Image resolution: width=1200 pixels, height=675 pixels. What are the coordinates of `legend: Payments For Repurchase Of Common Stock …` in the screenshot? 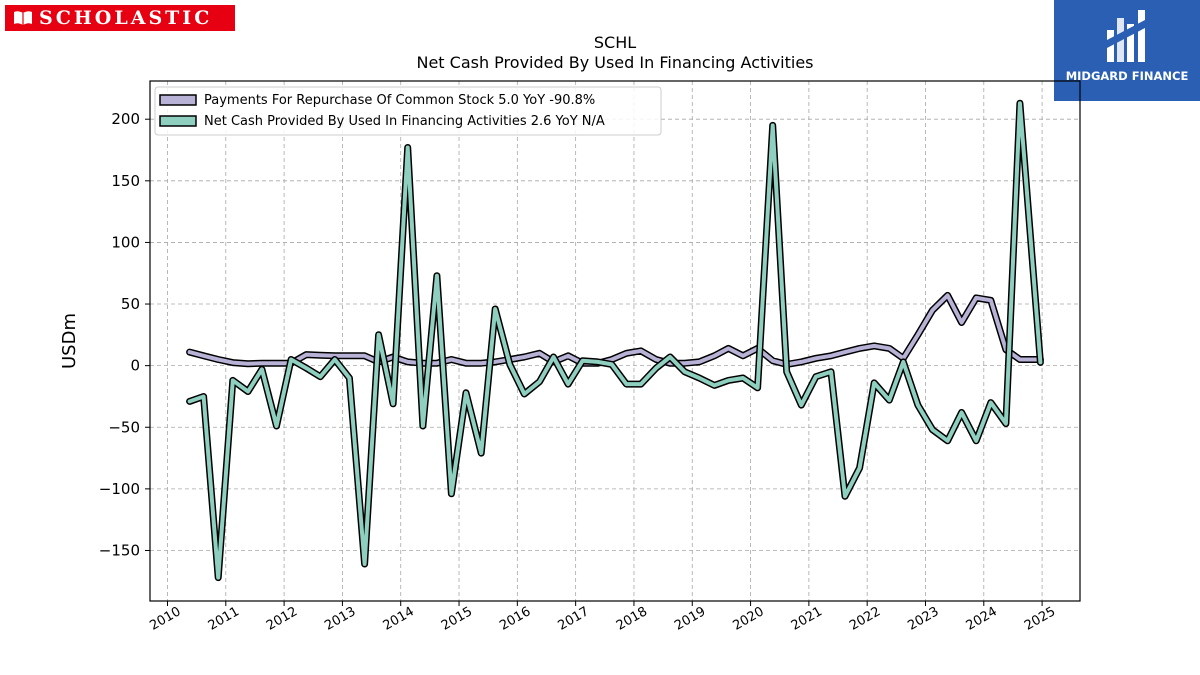 It's located at (408, 111).